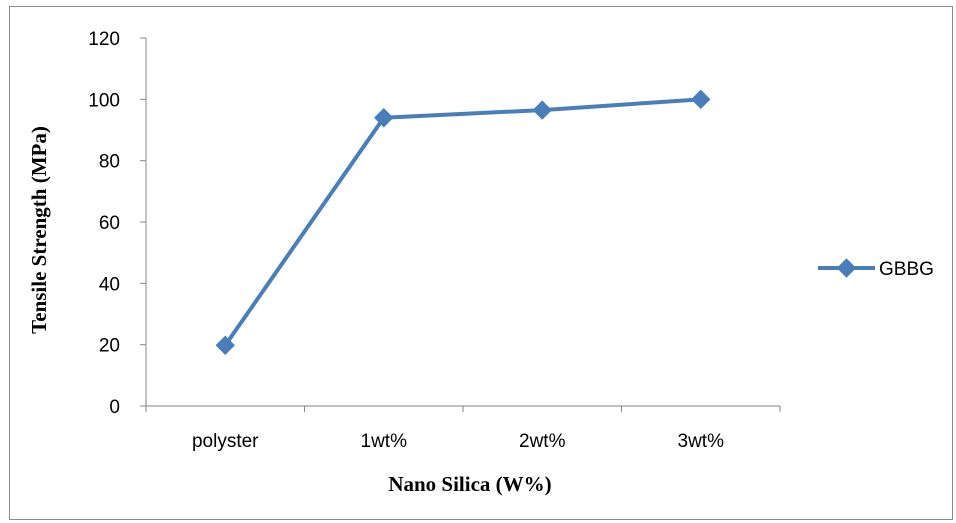 The width and height of the screenshot is (956, 523). Describe the element at coordinates (542, 441) in the screenshot. I see `x-tick-label: 2wt%` at that location.